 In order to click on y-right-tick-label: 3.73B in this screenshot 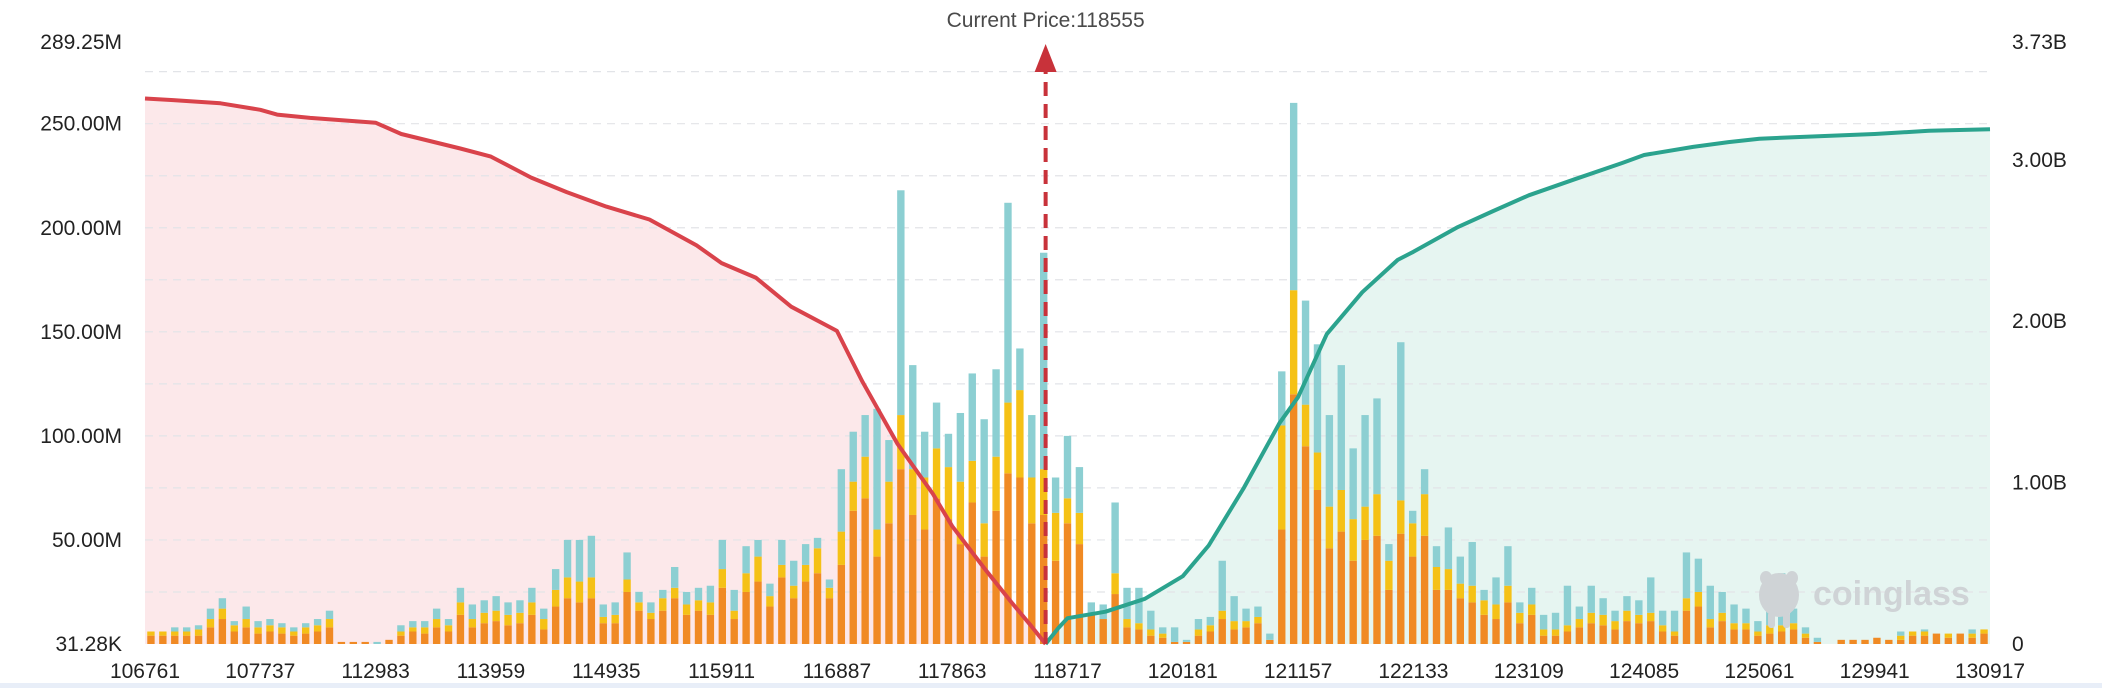, I will do `click(2039, 42)`.